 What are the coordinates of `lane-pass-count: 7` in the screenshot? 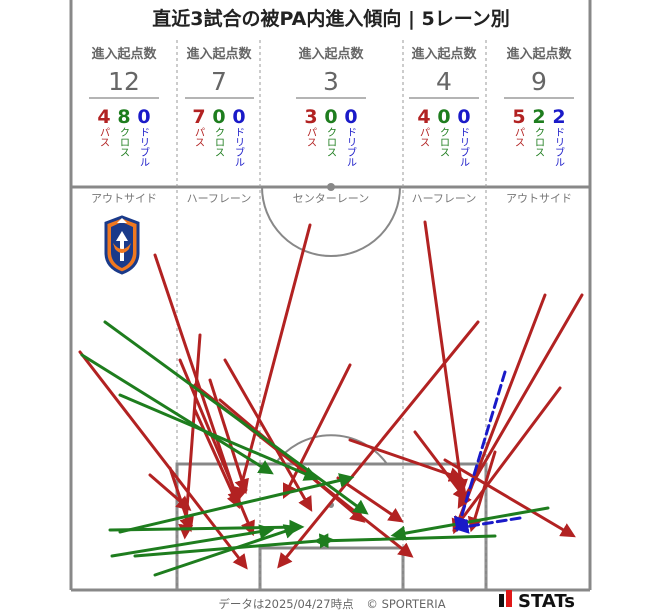 It's located at (198, 117).